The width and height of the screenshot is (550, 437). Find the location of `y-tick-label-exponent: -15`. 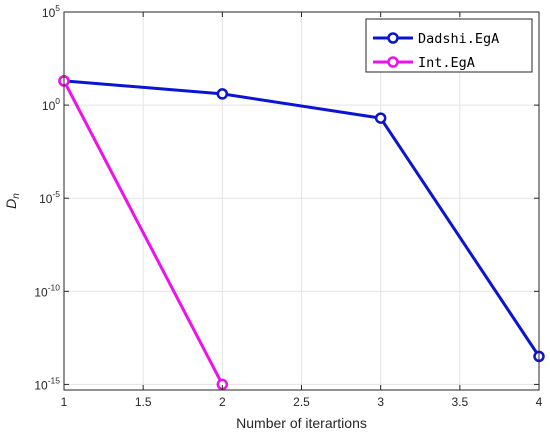

y-tick-label-exponent: -15 is located at coordinates (54, 380).